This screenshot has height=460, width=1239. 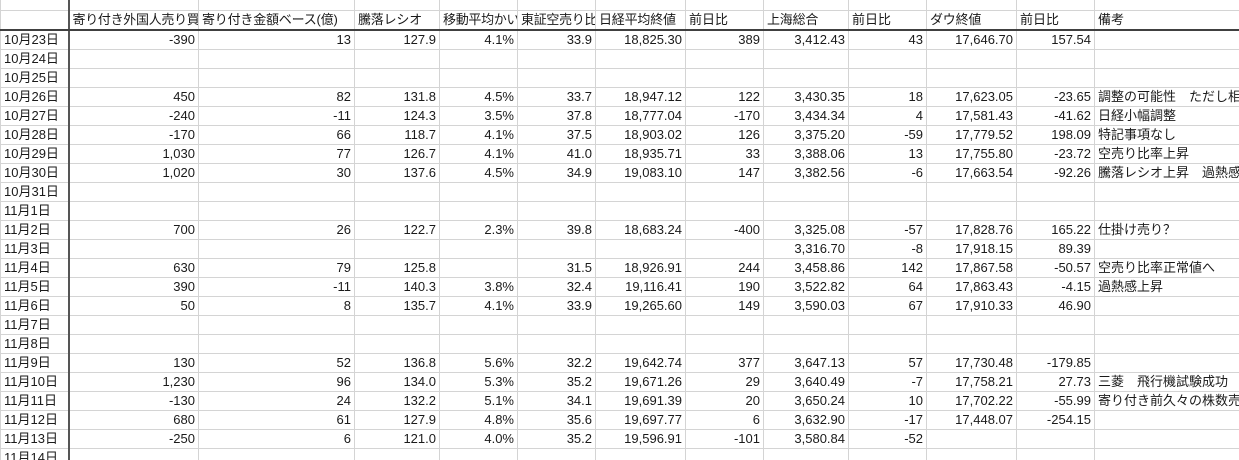 I want to click on cell-ma-deviation: 5.1%, so click(x=478, y=401).